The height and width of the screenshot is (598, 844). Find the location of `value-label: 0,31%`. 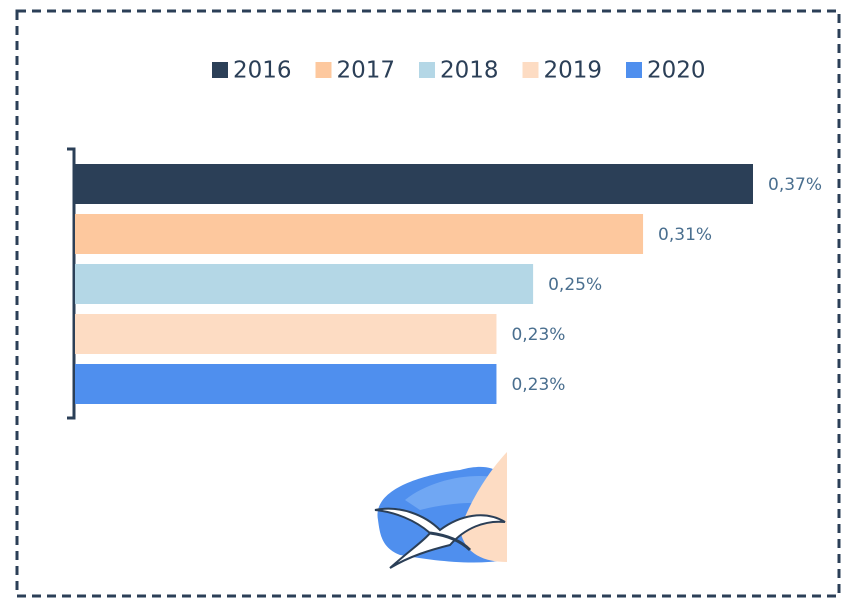

value-label: 0,31% is located at coordinates (685, 235).